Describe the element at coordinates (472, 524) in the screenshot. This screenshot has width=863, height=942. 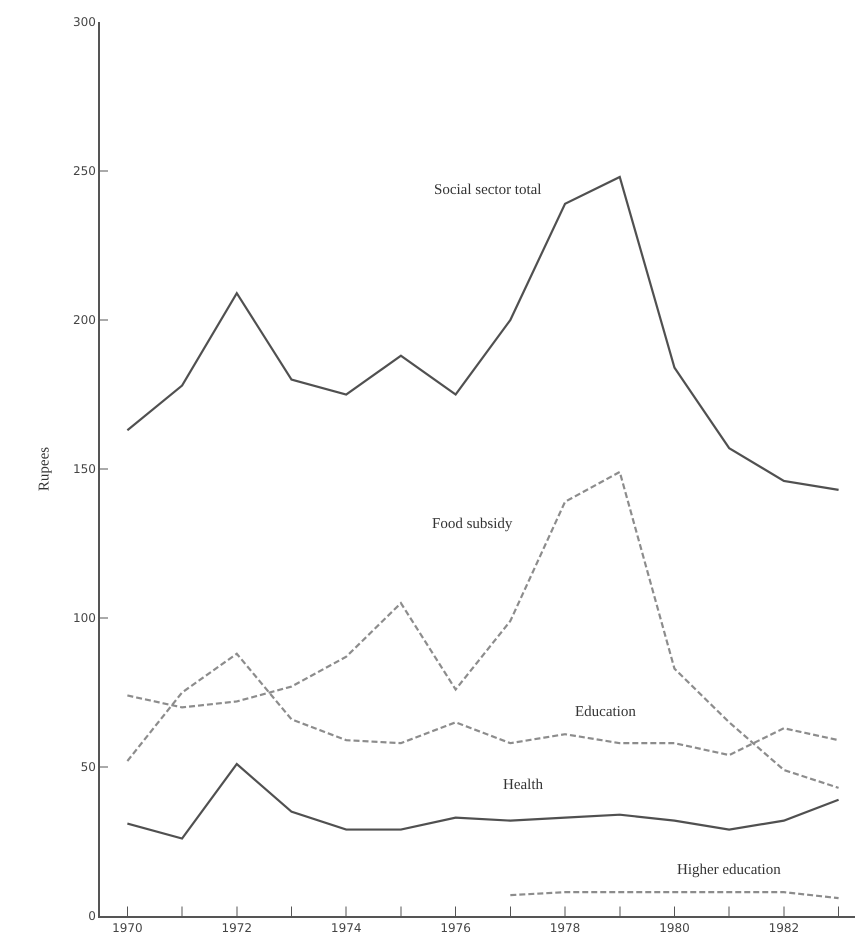
I see `text: Food subsidy` at that location.